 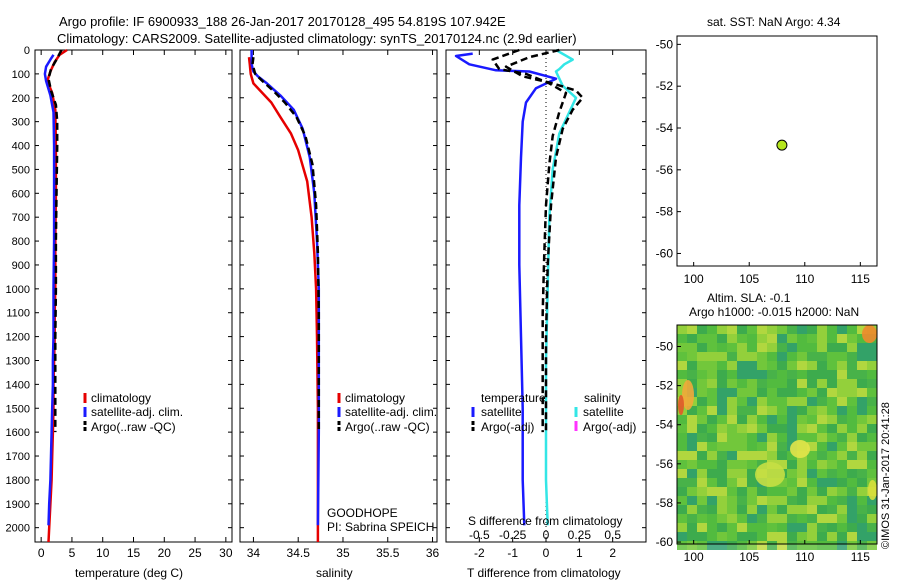 What do you see at coordinates (804, 557) in the screenshot?
I see `x-tick-label: 110` at bounding box center [804, 557].